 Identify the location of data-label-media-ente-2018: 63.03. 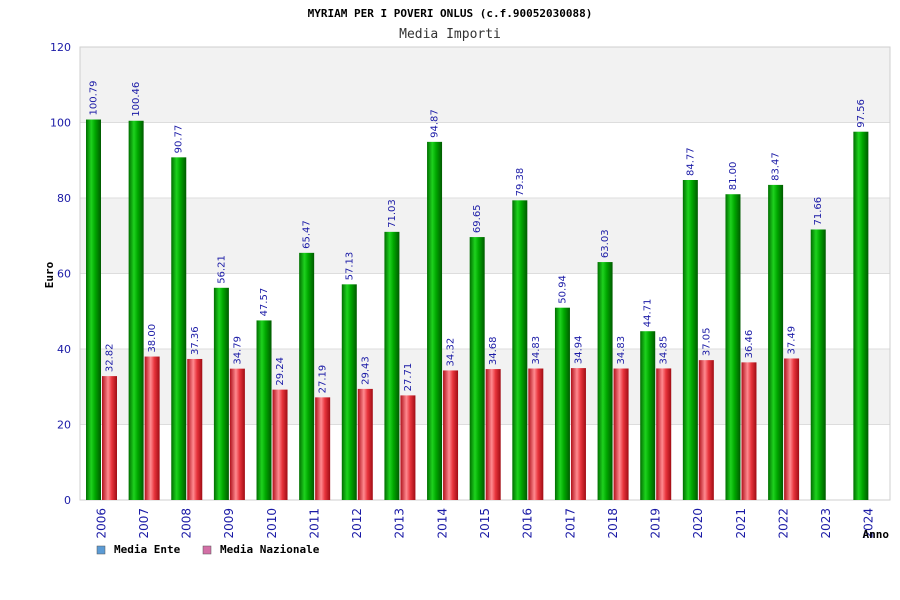
(605, 243).